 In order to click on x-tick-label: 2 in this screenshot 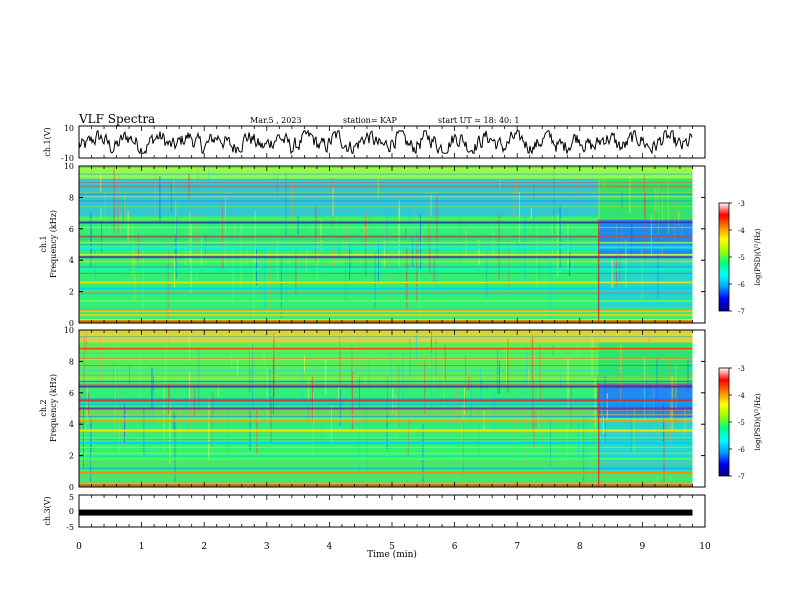, I will do `click(204, 547)`.